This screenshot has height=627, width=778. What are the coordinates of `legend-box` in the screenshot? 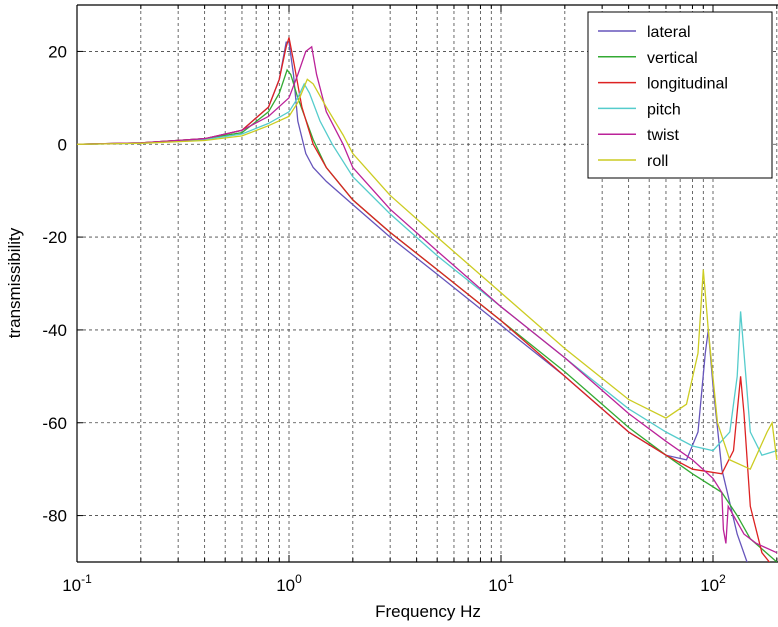 It's located at (680, 95).